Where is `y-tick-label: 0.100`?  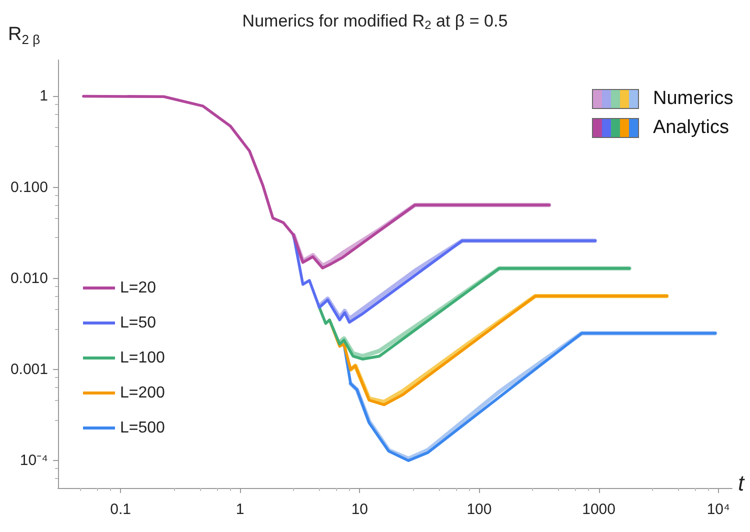 y-tick-label: 0.100 is located at coordinates (29, 187).